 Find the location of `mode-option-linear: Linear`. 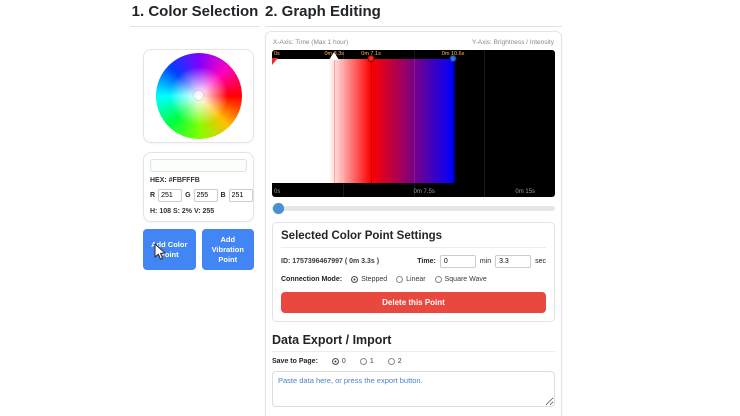

mode-option-linear: Linear is located at coordinates (411, 279).